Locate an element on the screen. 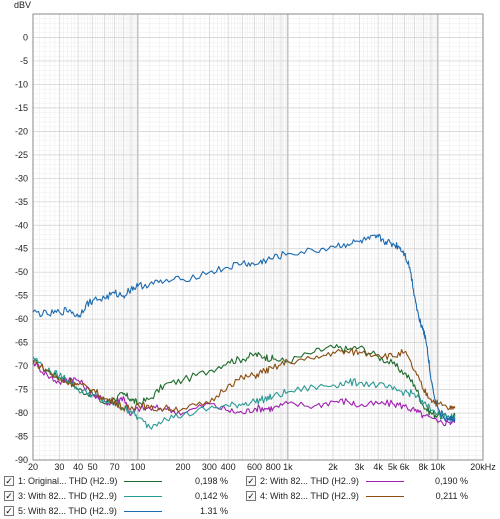 This screenshot has width=500, height=519. legend-checkbox-5: ✓ is located at coordinates (9, 511).